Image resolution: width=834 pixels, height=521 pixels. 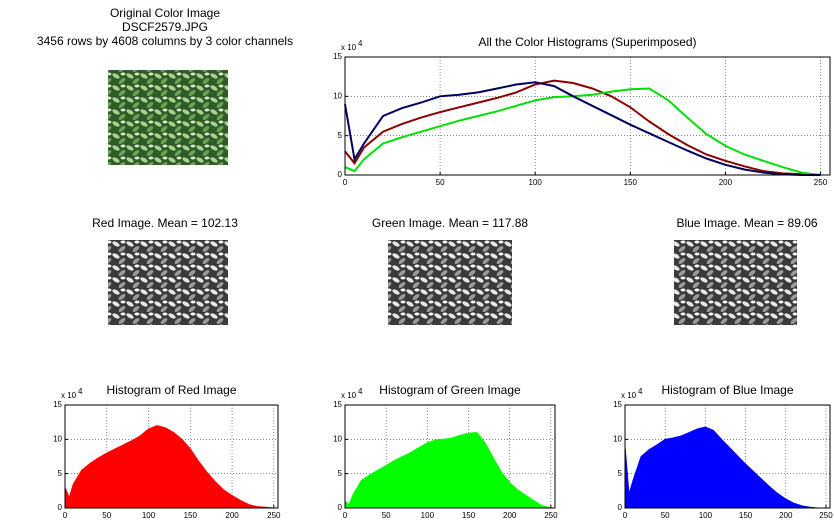 What do you see at coordinates (450, 223) in the screenshot?
I see `image-title: Green Image. Mean = 117.88` at bounding box center [450, 223].